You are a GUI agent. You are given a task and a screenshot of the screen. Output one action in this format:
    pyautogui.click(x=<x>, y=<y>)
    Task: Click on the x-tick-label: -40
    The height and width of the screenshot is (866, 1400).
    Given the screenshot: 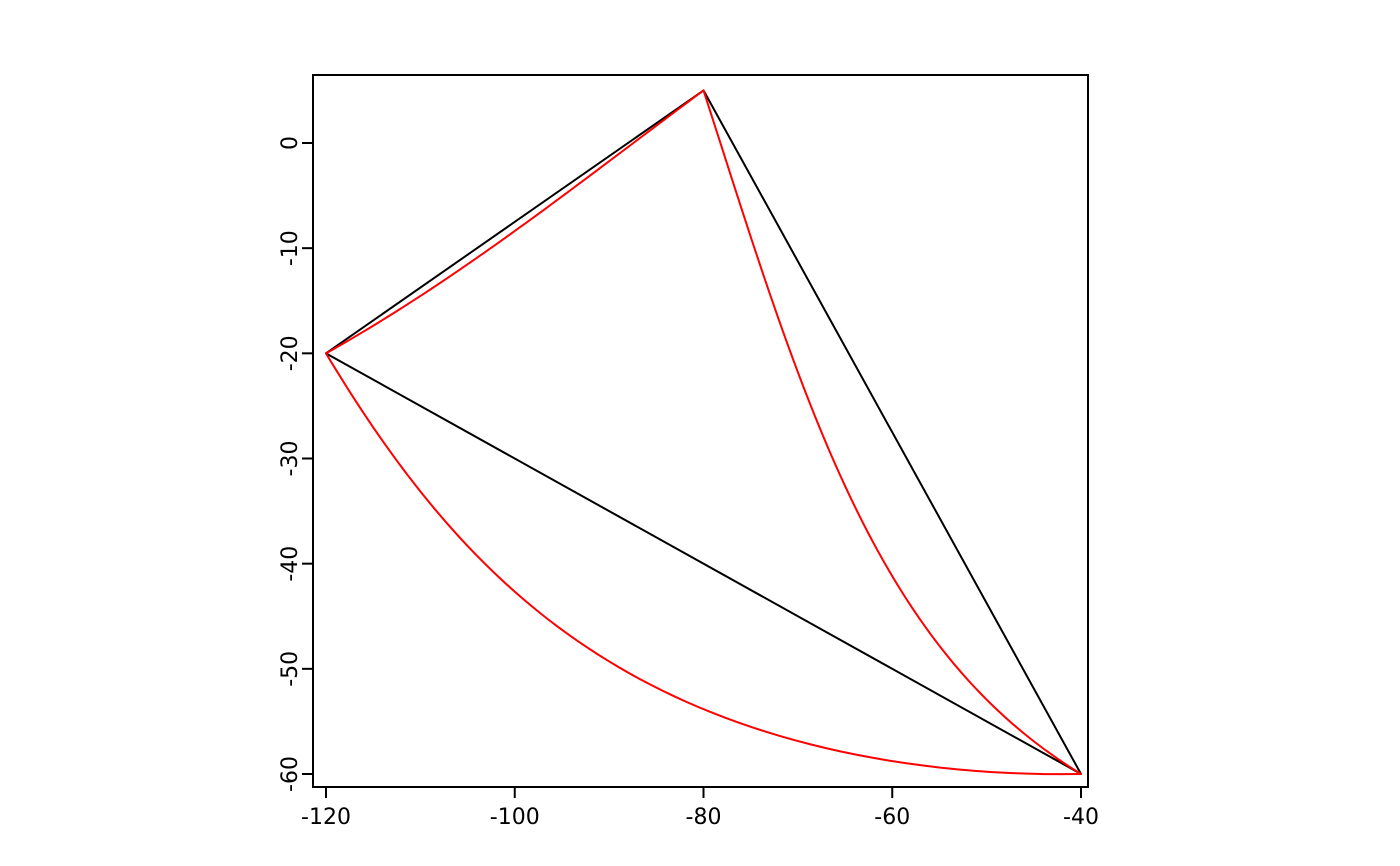 What is the action you would take?
    pyautogui.click(x=1081, y=817)
    